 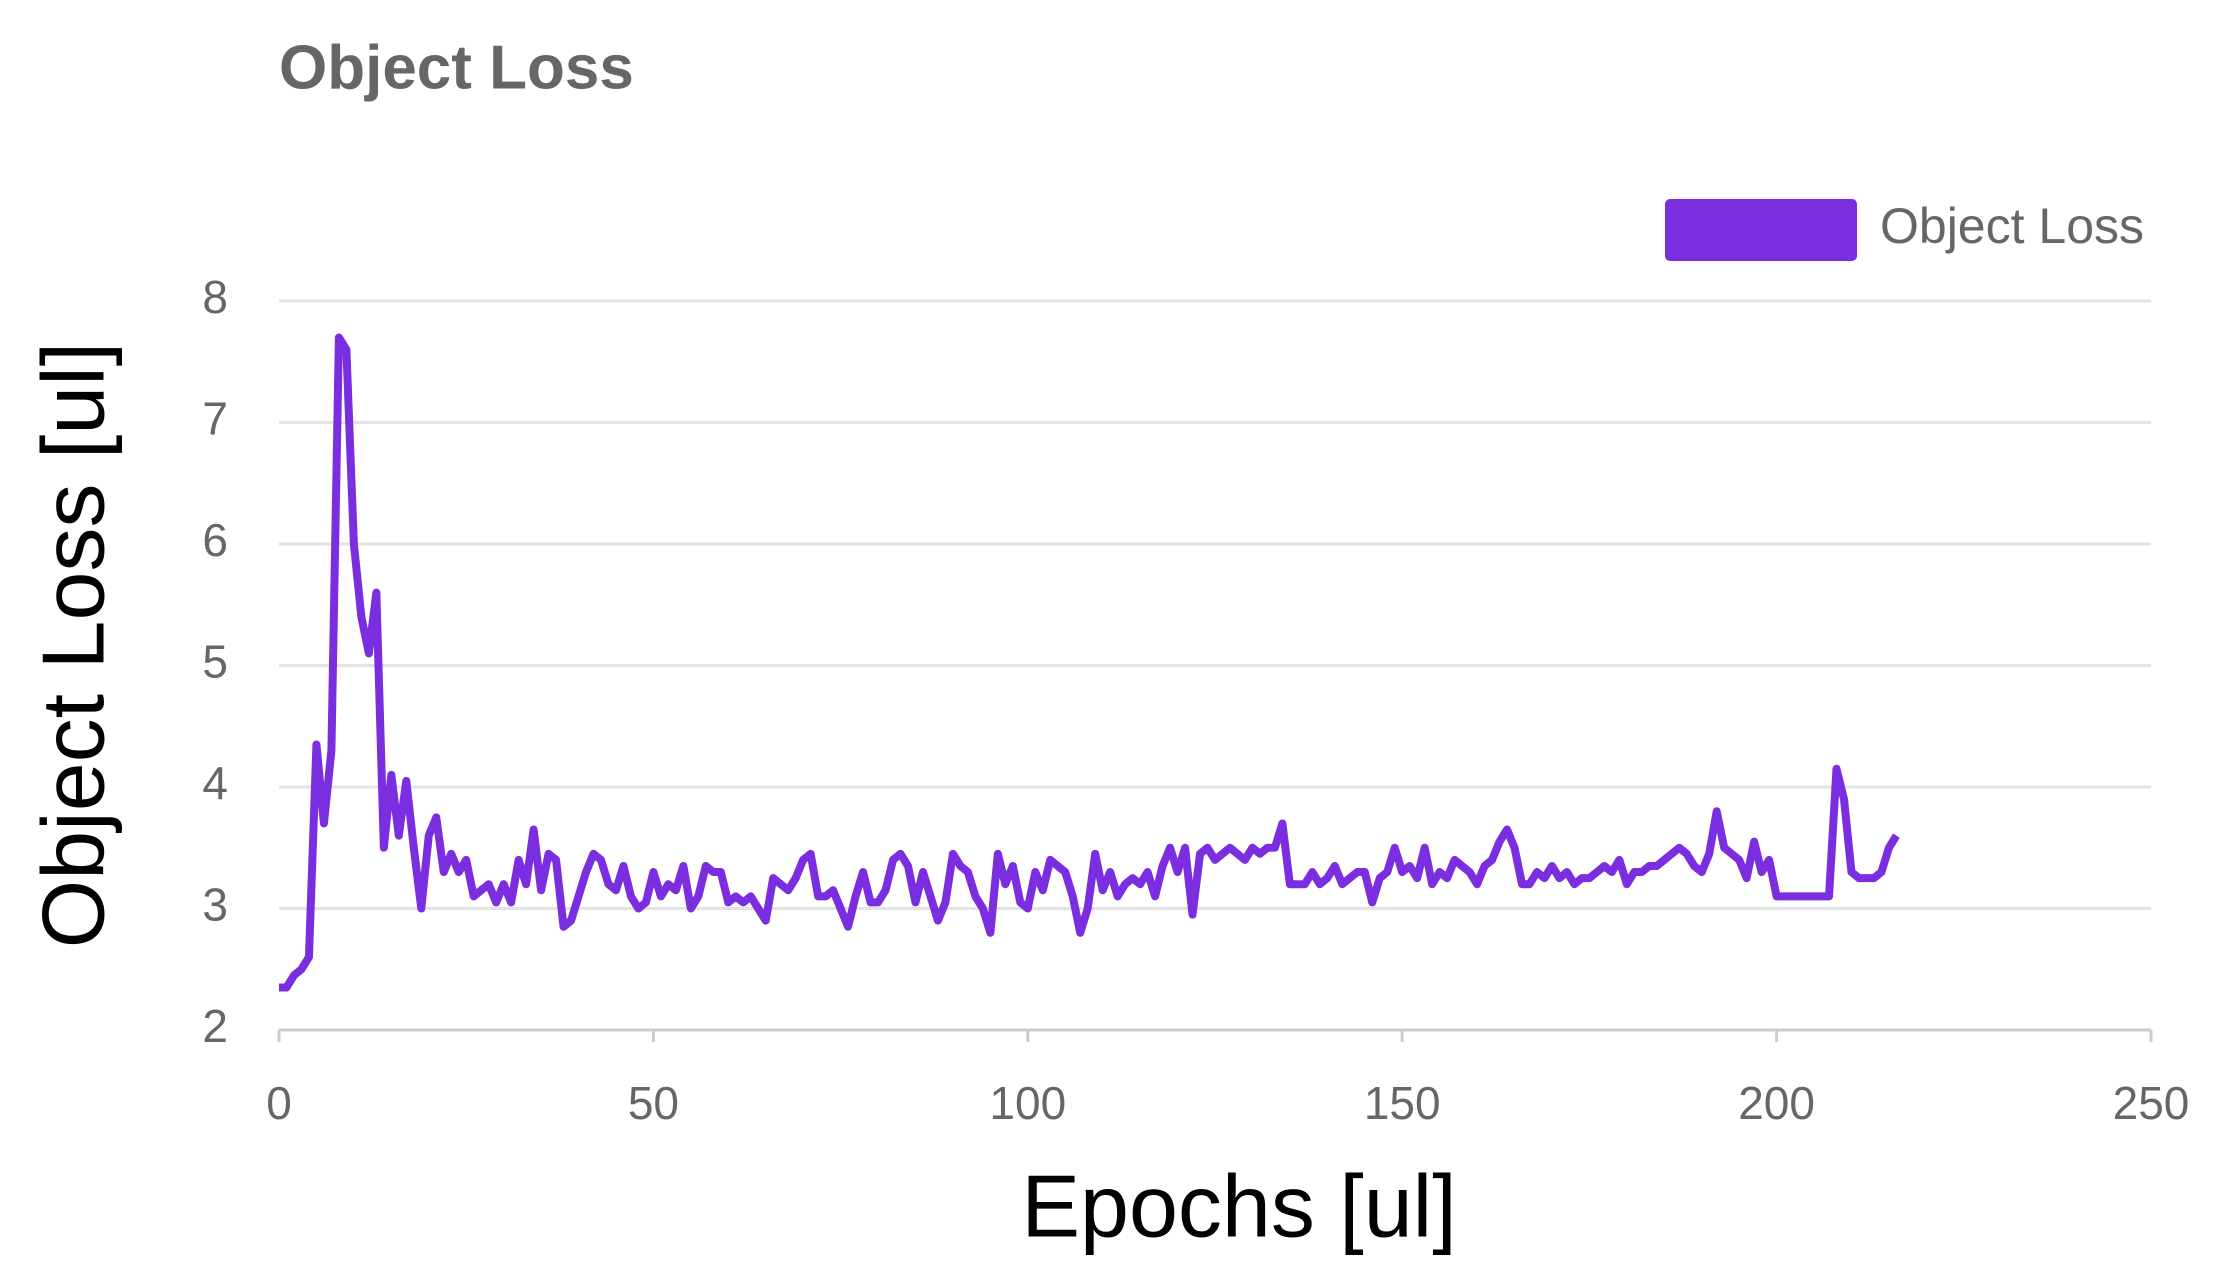 I want to click on x-axis-title: Epochs [ul], so click(x=1238, y=1205).